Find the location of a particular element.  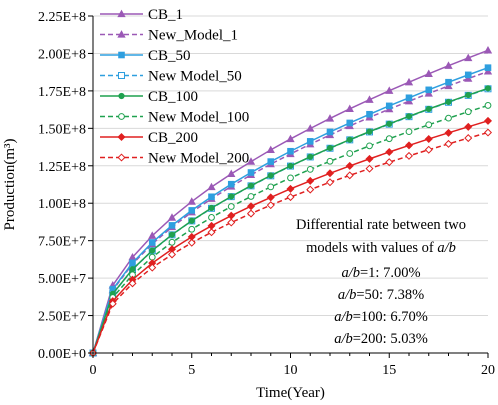

legend-label: New Model_200 is located at coordinates (198, 159).